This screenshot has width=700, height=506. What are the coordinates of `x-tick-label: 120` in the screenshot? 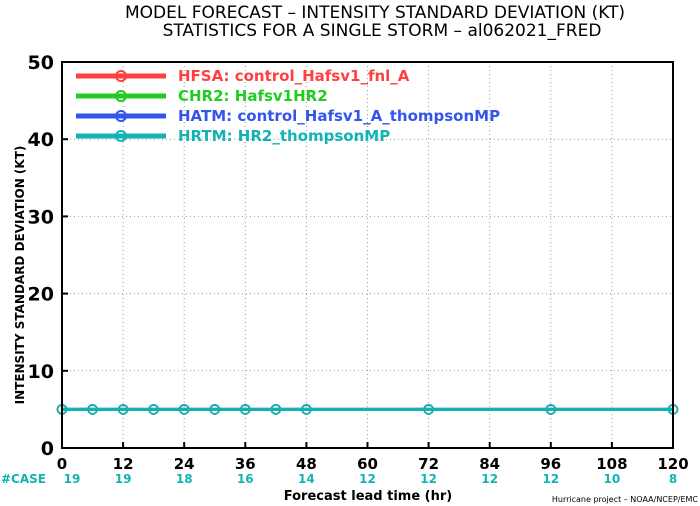 It's located at (672, 464).